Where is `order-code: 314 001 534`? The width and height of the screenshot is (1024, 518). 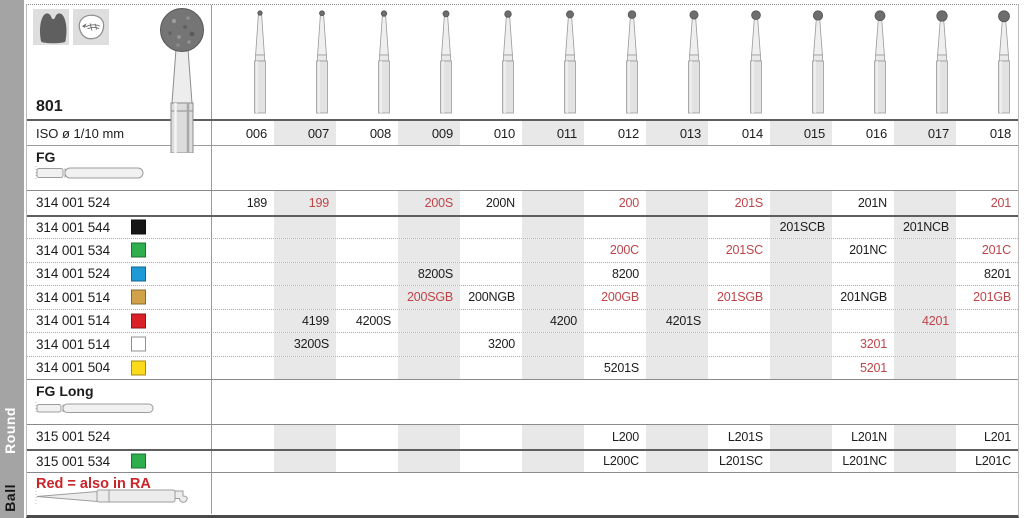 order-code: 314 001 534 is located at coordinates (73, 250).